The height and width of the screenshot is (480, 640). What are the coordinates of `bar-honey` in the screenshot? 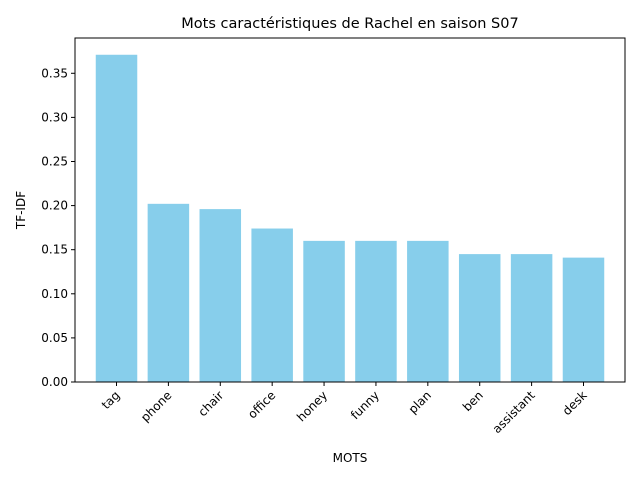 It's located at (324, 311).